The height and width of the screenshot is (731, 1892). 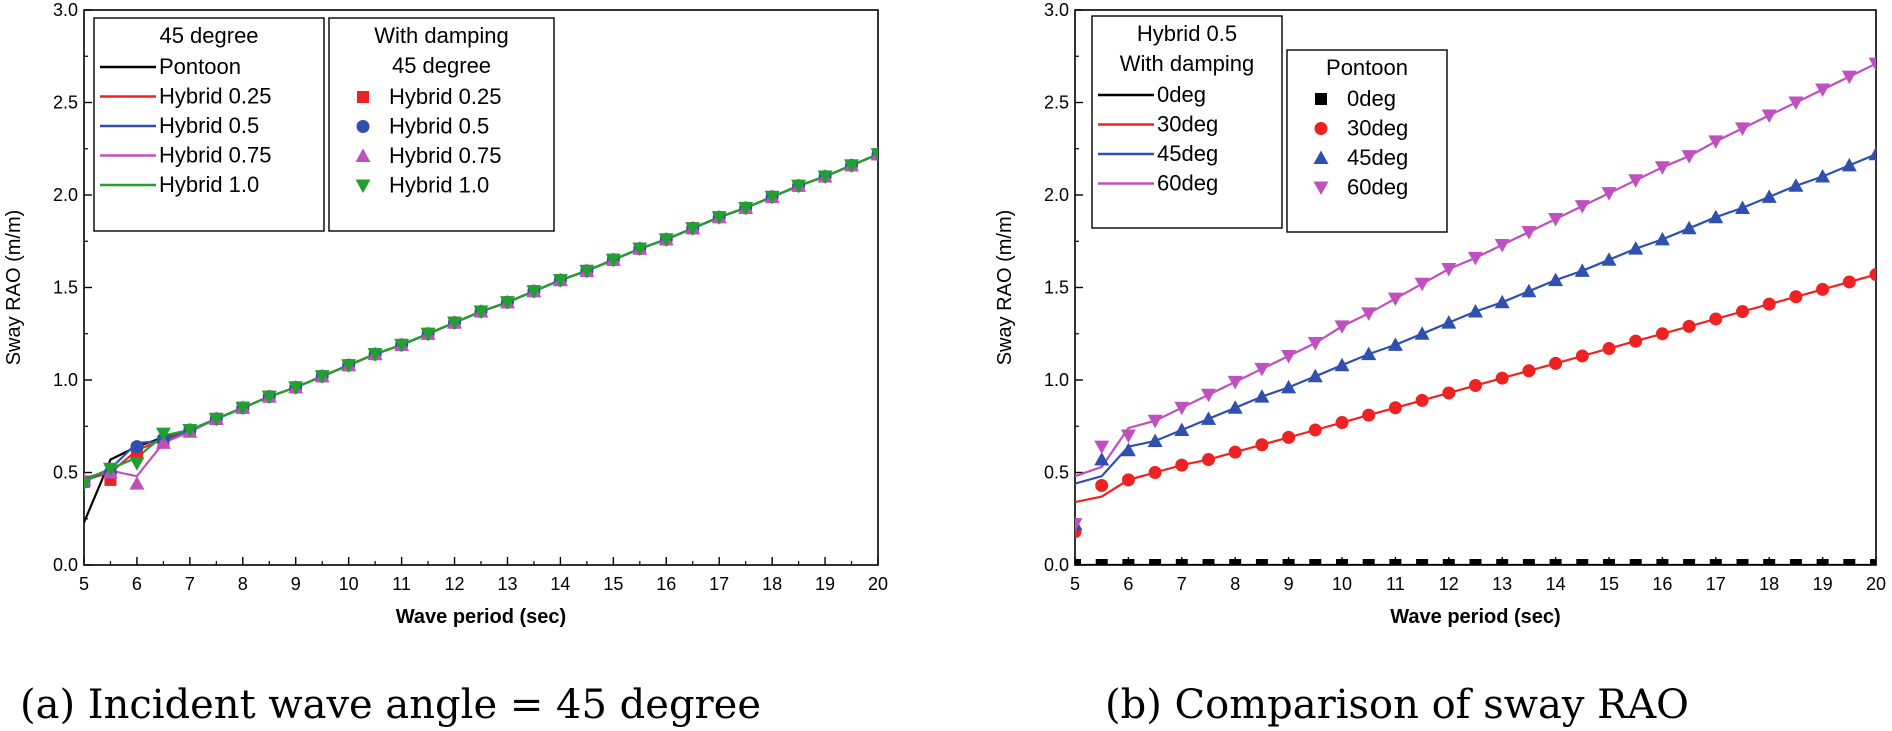 What do you see at coordinates (1475, 562) in the screenshot?
I see `series-markers-0deg` at bounding box center [1475, 562].